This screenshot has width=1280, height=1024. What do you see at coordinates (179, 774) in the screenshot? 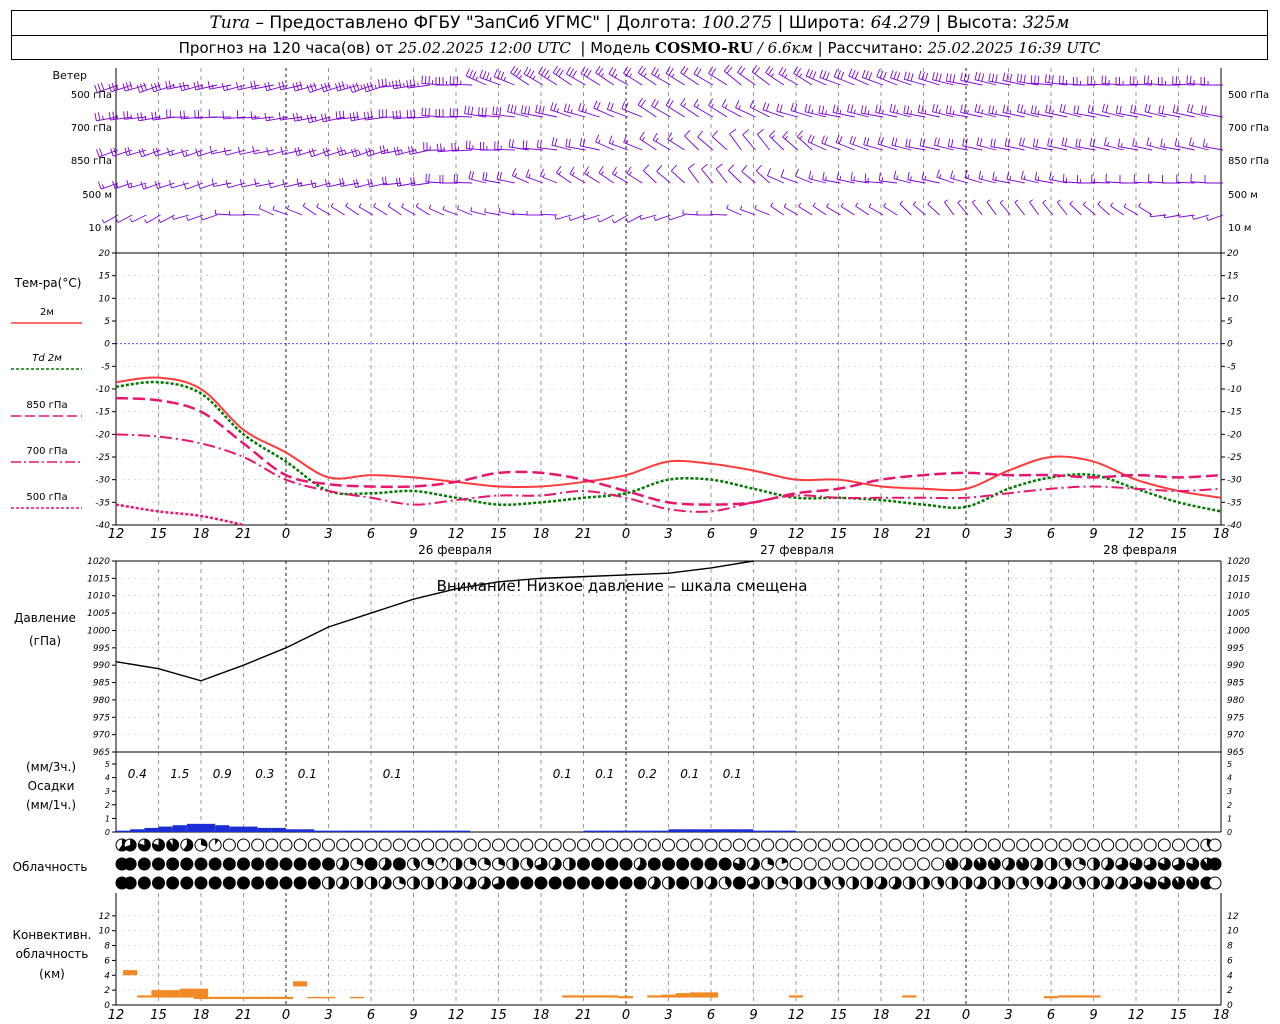
I see `precip-sum-label: 1.5` at bounding box center [179, 774].